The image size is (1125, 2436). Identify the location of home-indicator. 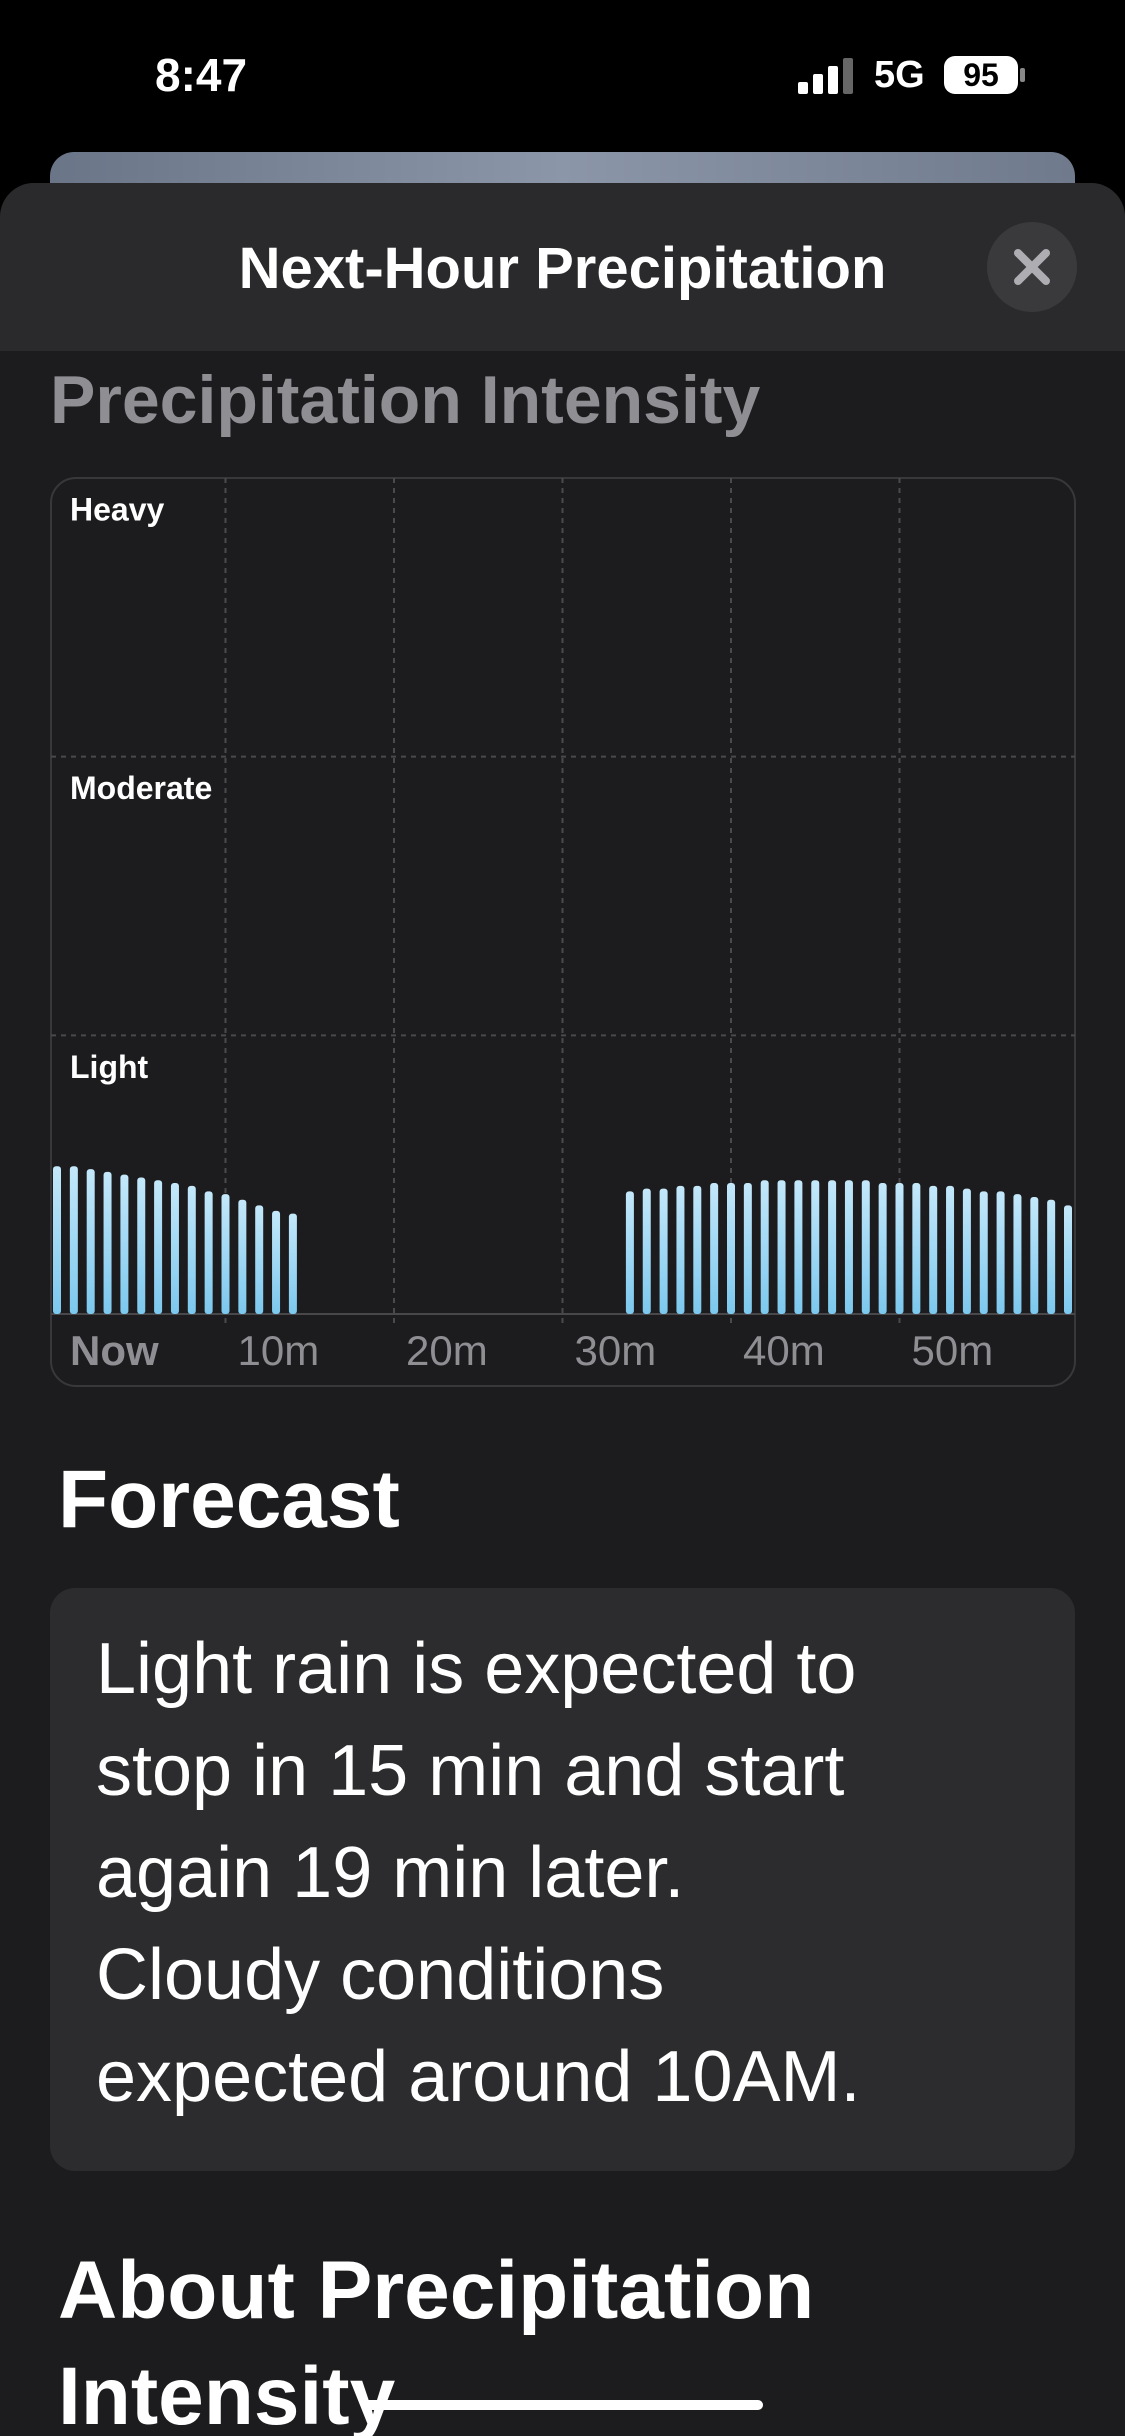
(562, 2405).